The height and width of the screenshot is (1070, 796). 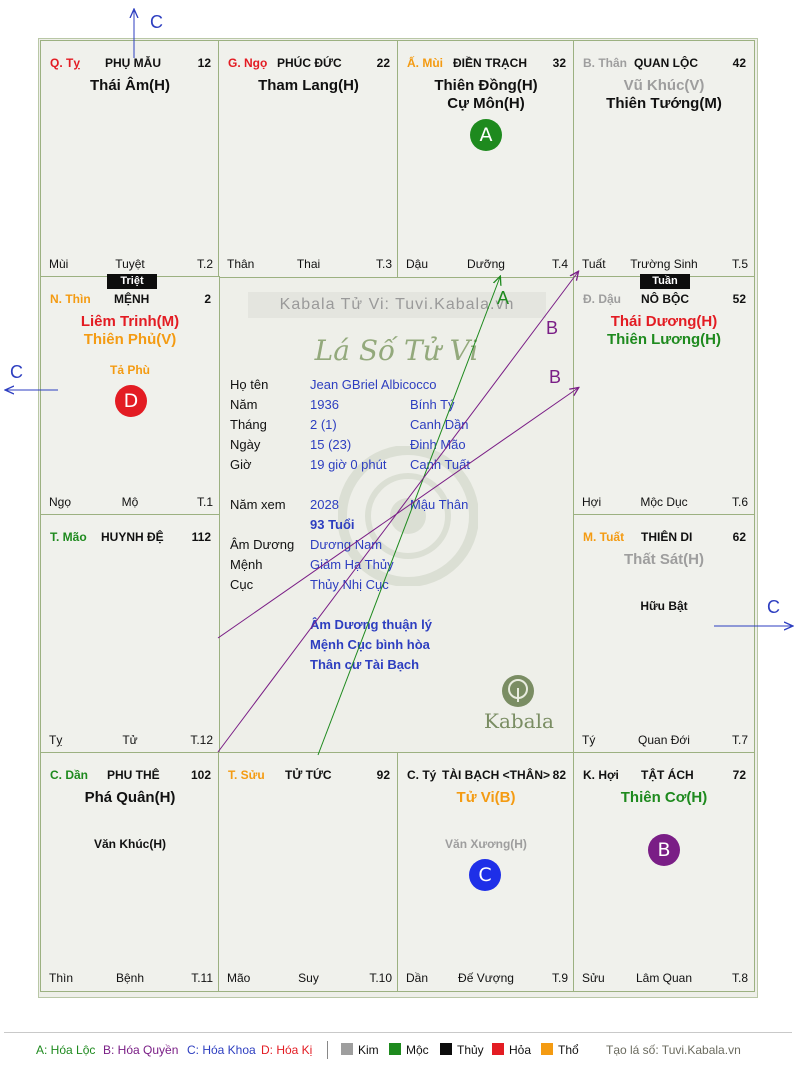 What do you see at coordinates (327, 1050) in the screenshot?
I see `legend-separator` at bounding box center [327, 1050].